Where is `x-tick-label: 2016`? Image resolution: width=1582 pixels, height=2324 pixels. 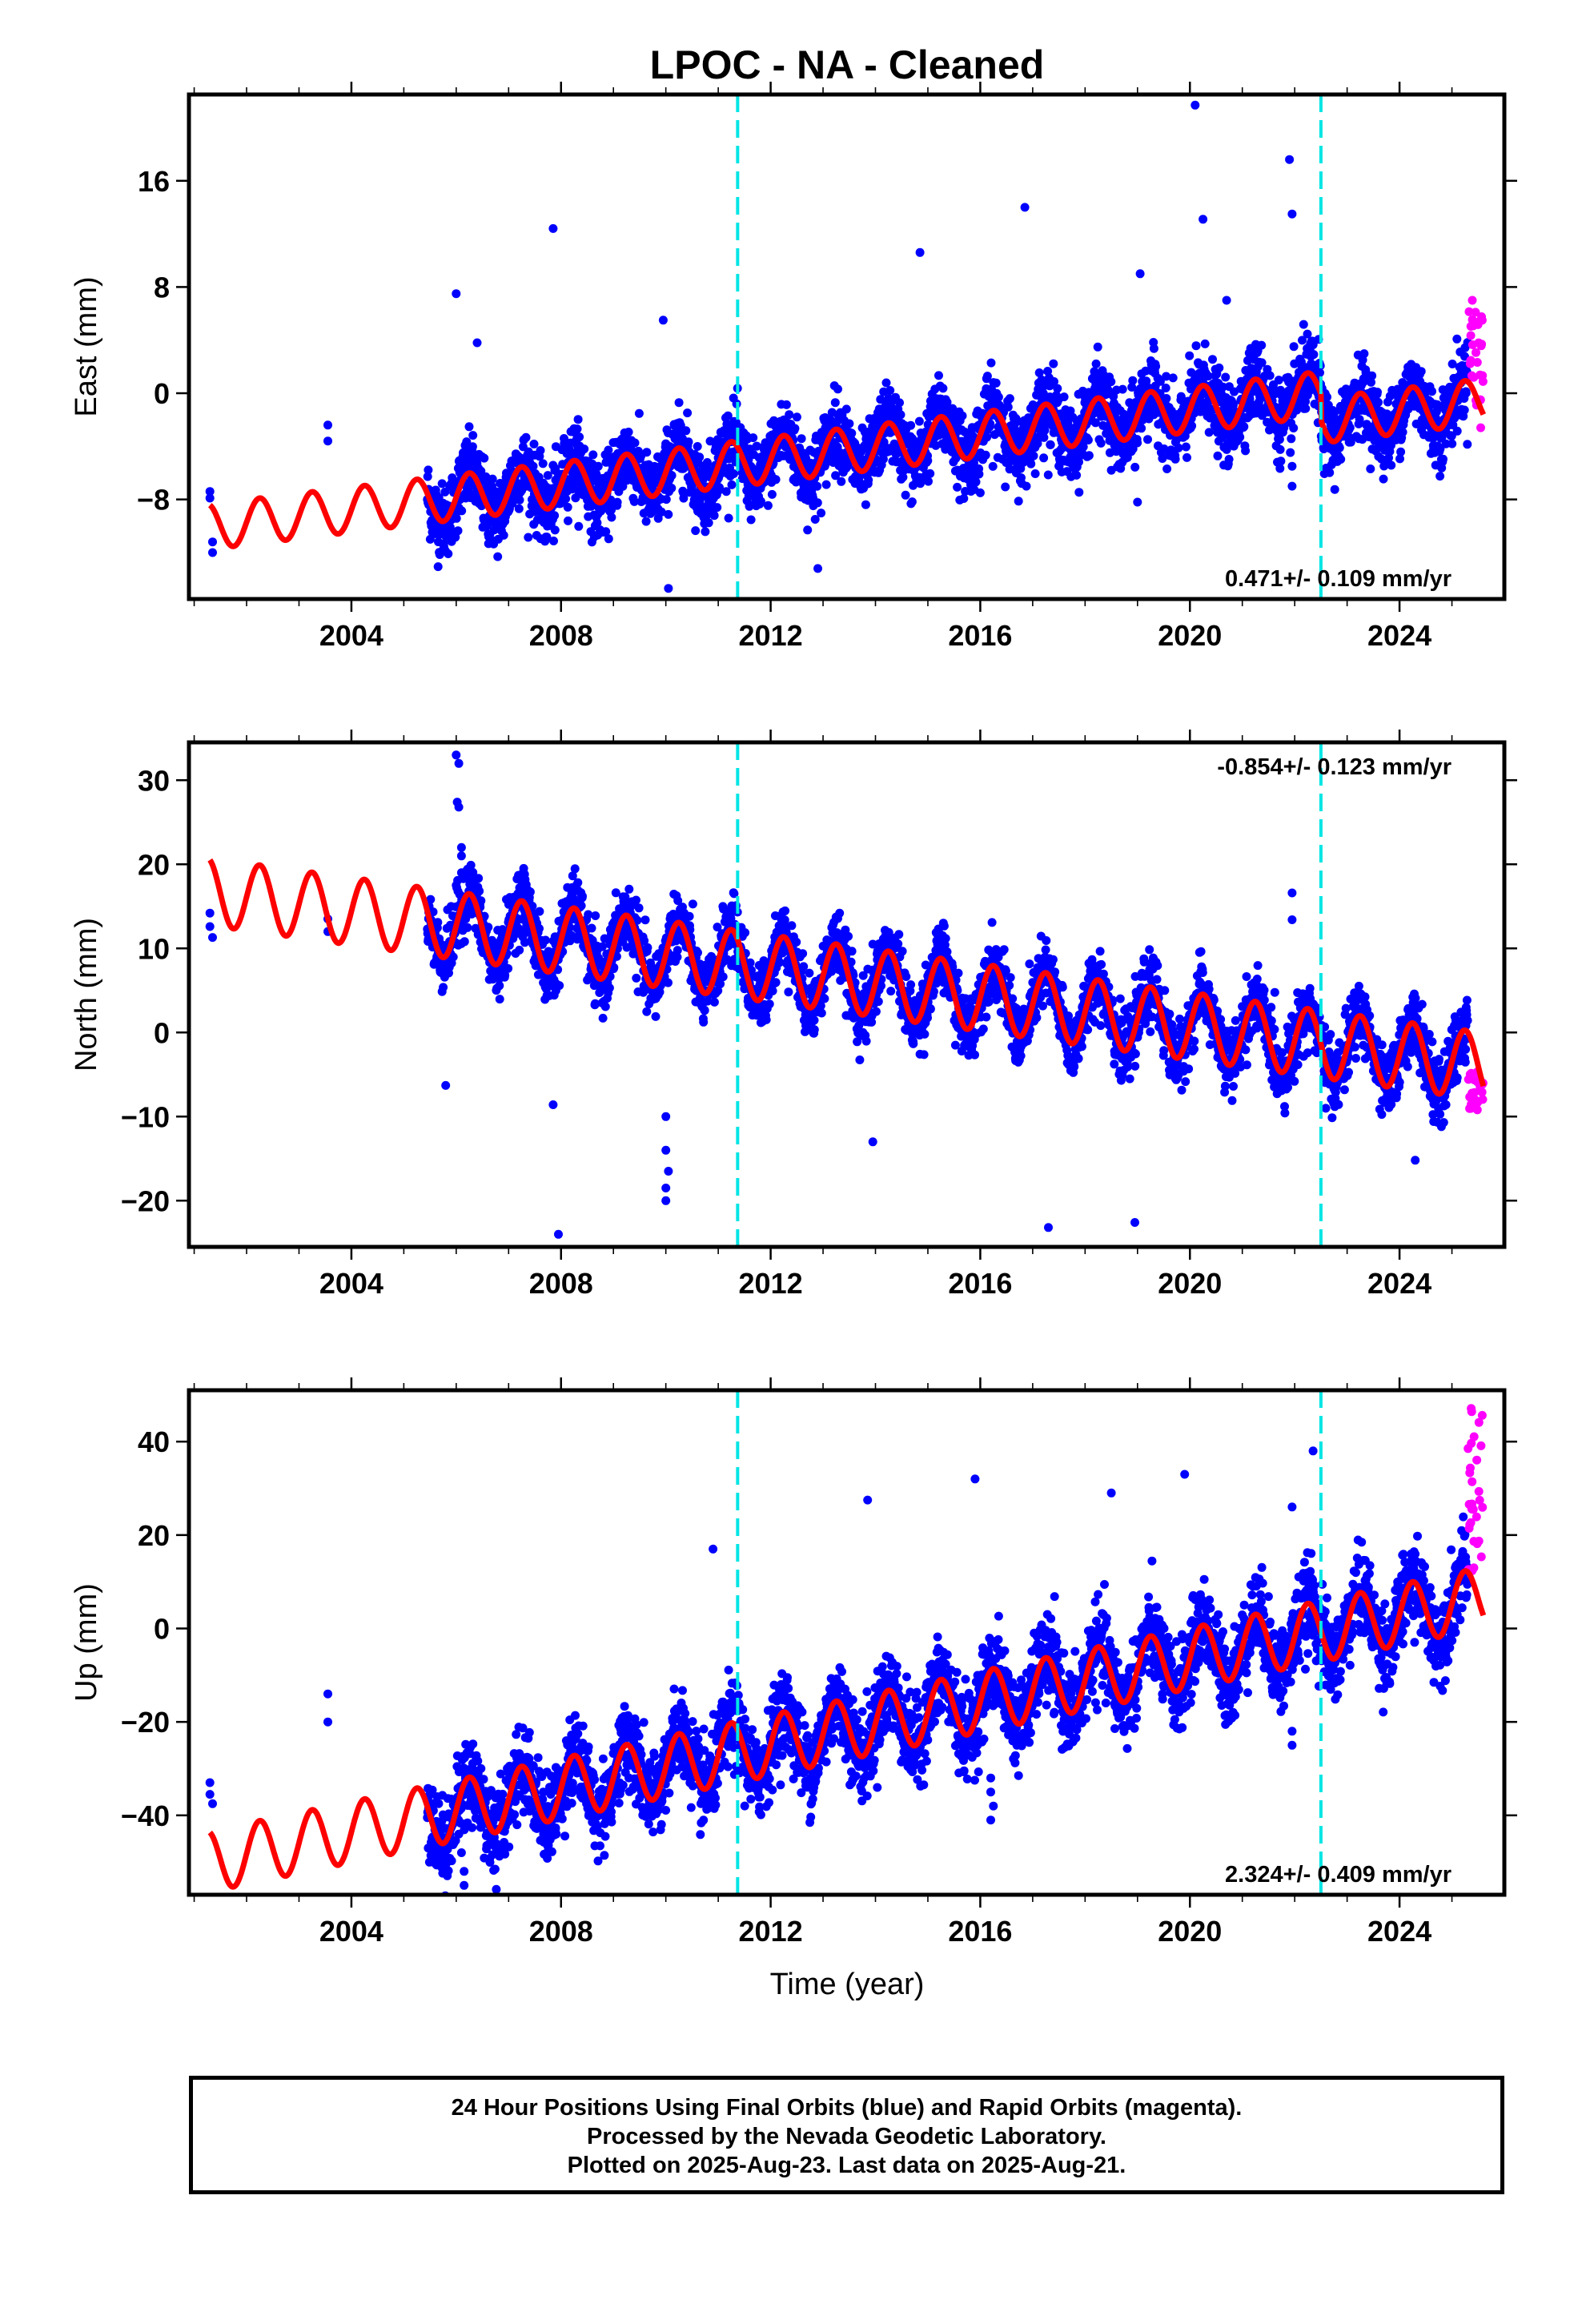 x-tick-label: 2016 is located at coordinates (980, 635).